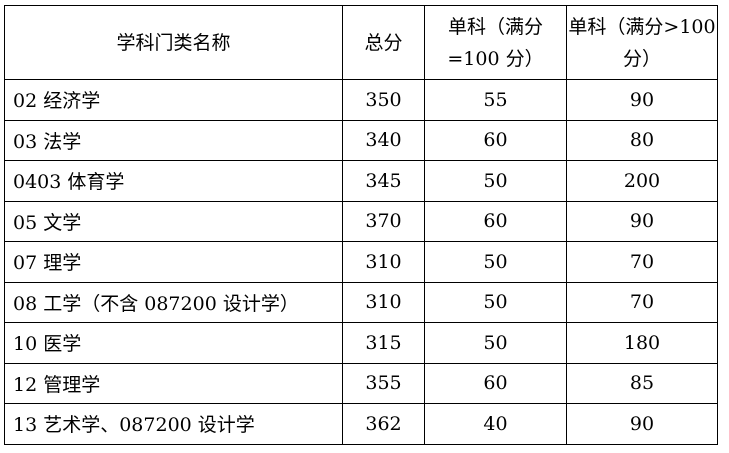 This screenshot has height=453, width=729. I want to click on table-row: 03 法学 340 60 80, so click(361, 140).